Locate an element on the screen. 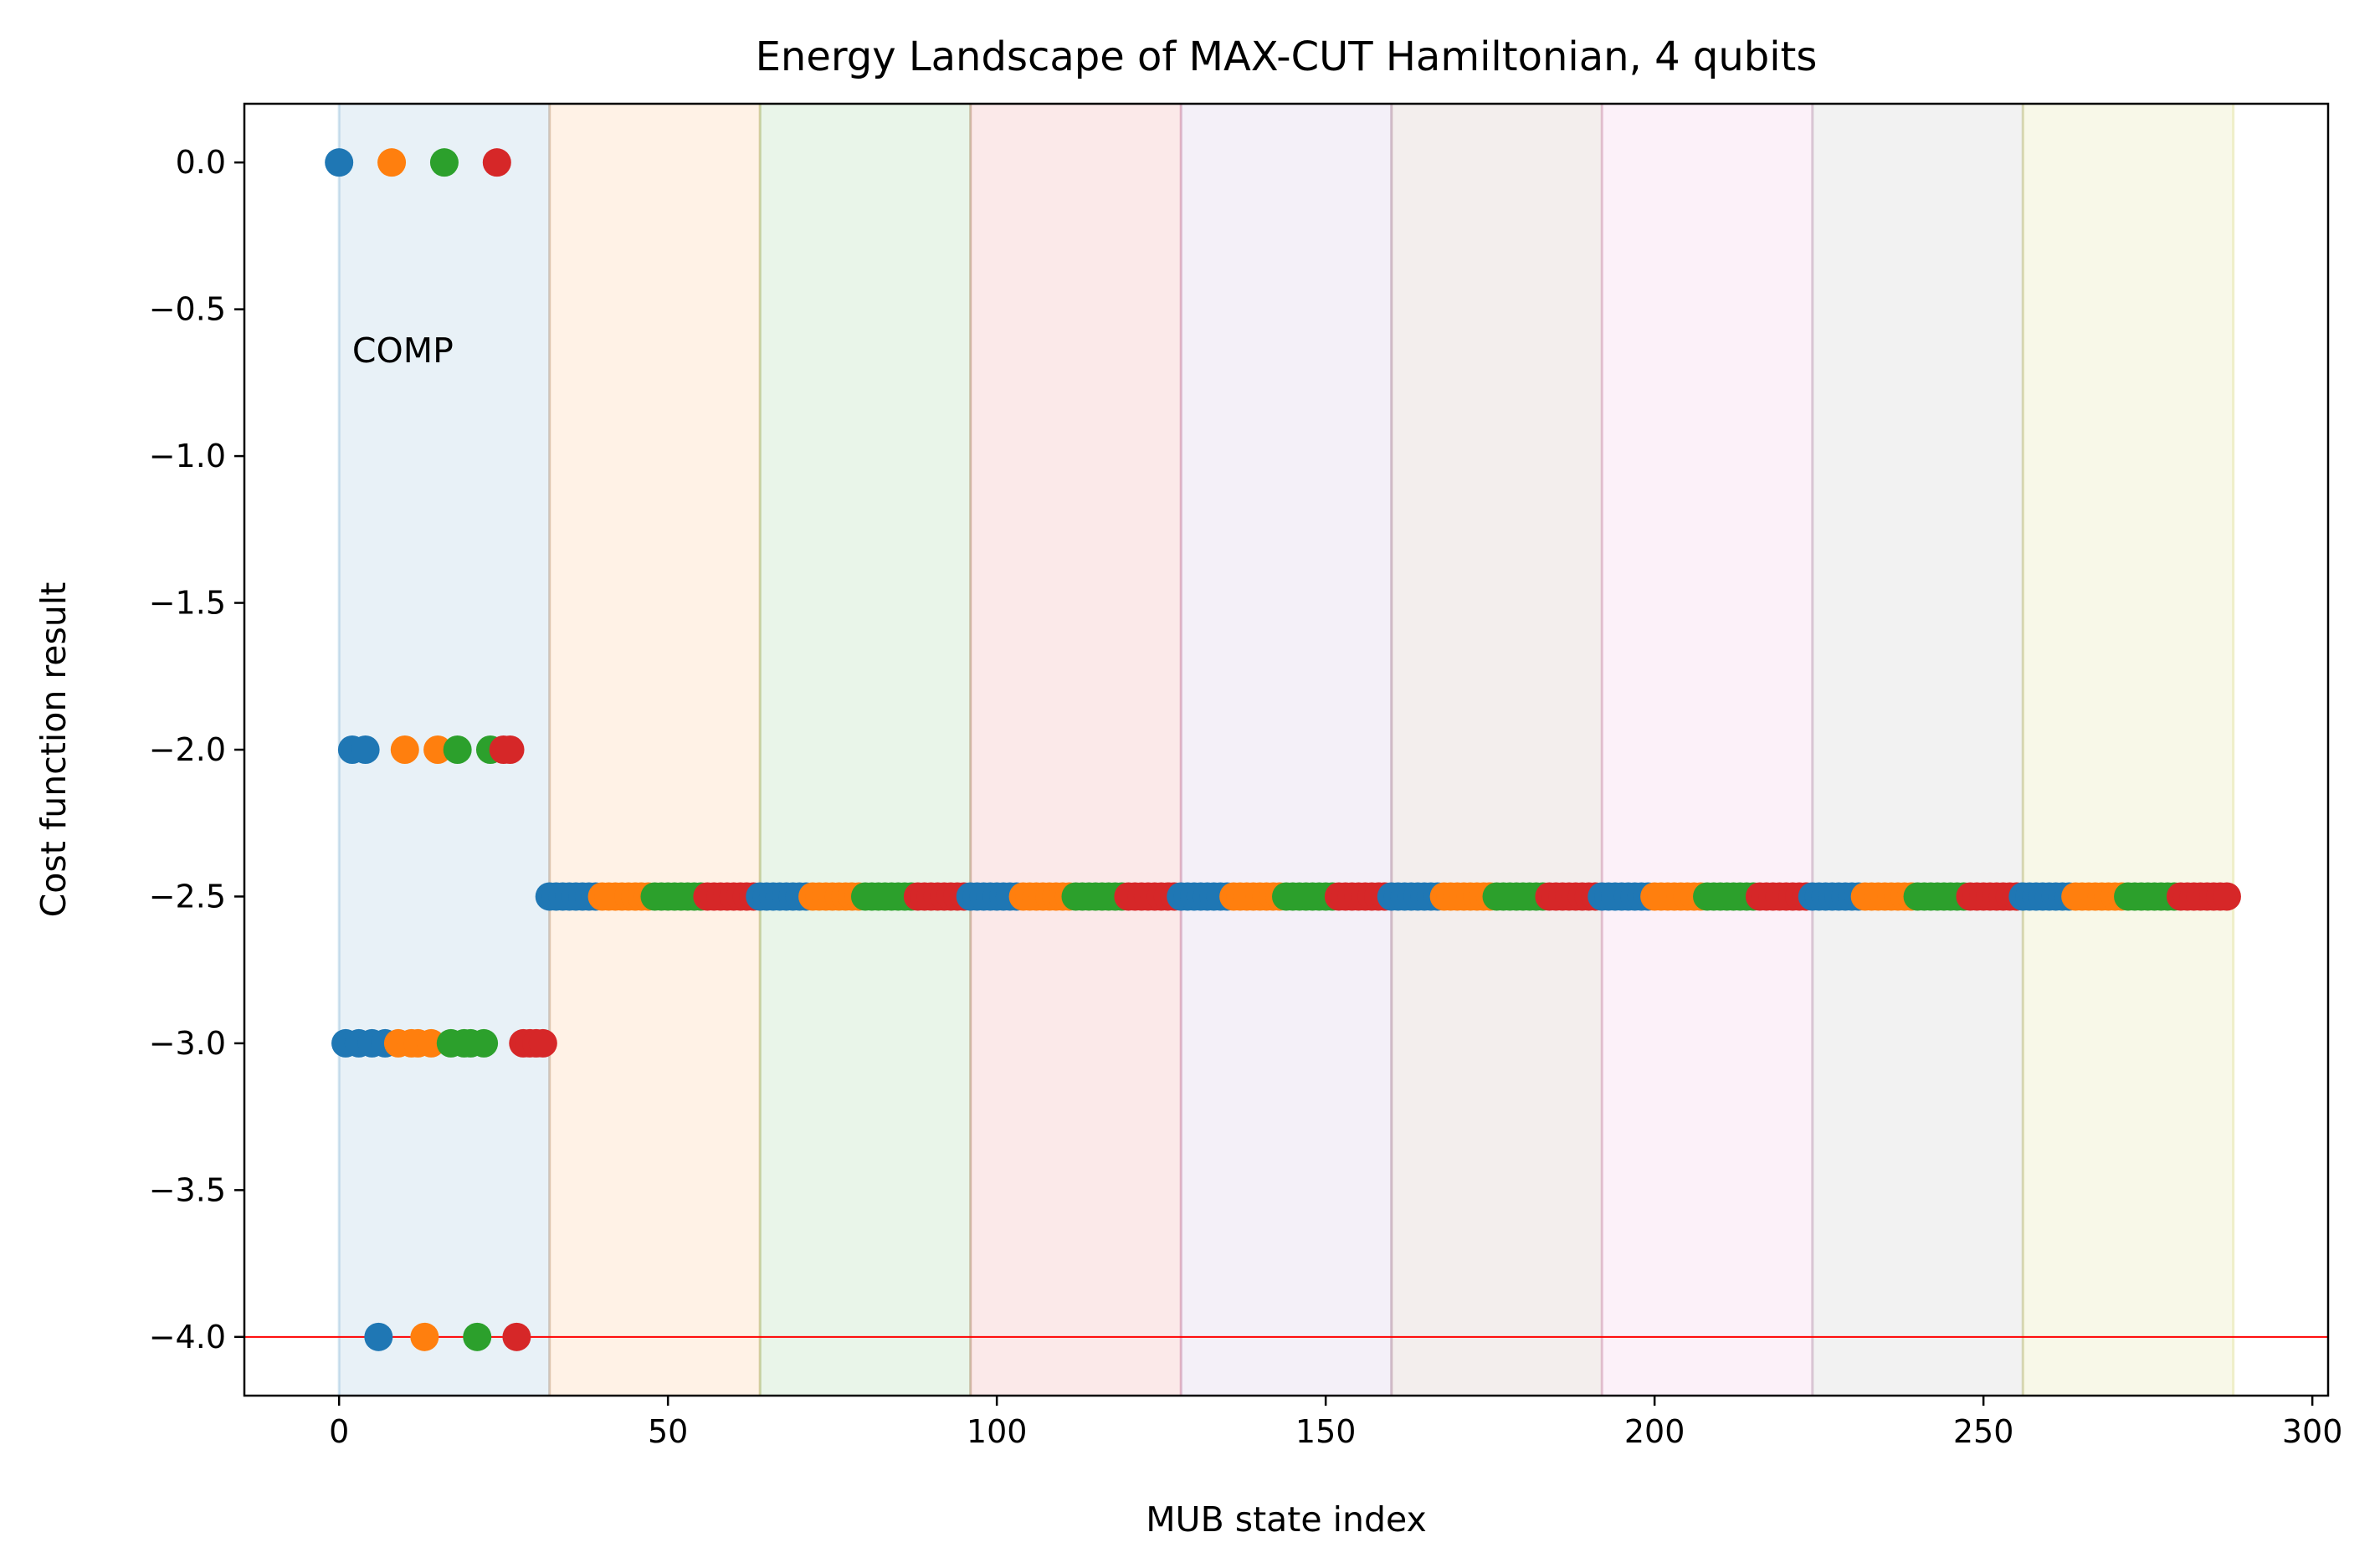 The image size is (2380, 1568). y-tick-label: −2.5 is located at coordinates (187, 897).